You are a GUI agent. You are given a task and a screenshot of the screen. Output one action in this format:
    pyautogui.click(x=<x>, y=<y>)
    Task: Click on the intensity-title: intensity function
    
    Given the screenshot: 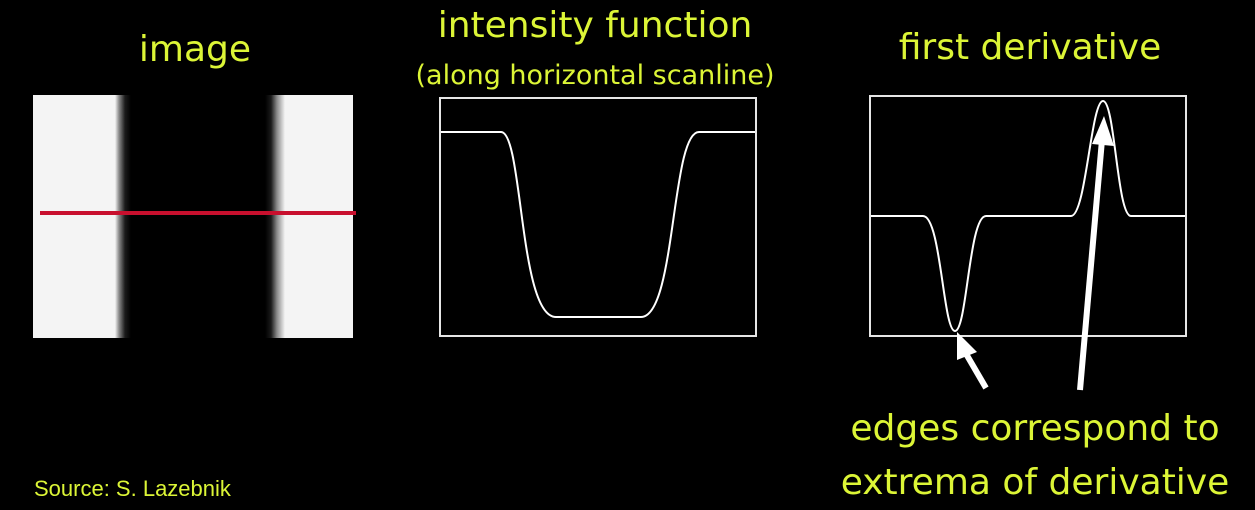 What is the action you would take?
    pyautogui.click(x=595, y=25)
    